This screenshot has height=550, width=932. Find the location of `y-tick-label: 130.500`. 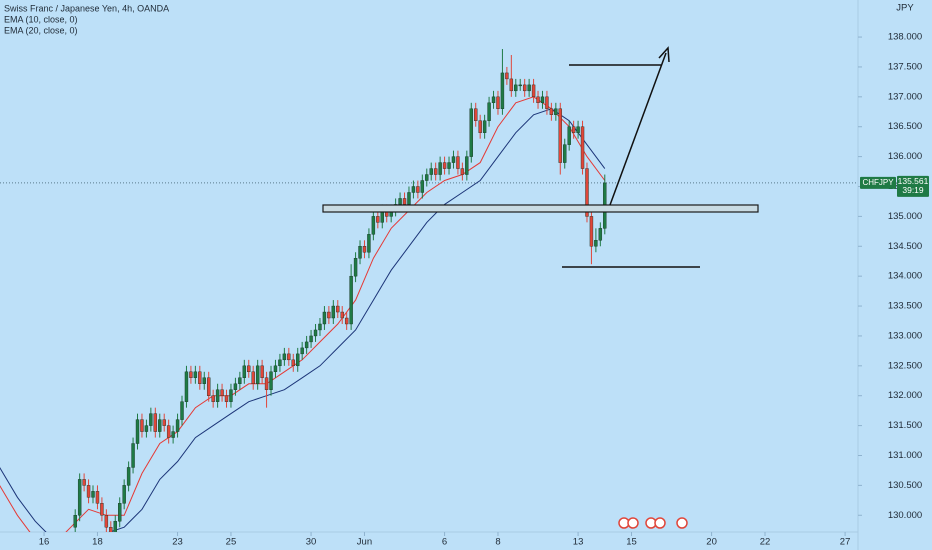

y-tick-label: 130.500 is located at coordinates (905, 485).